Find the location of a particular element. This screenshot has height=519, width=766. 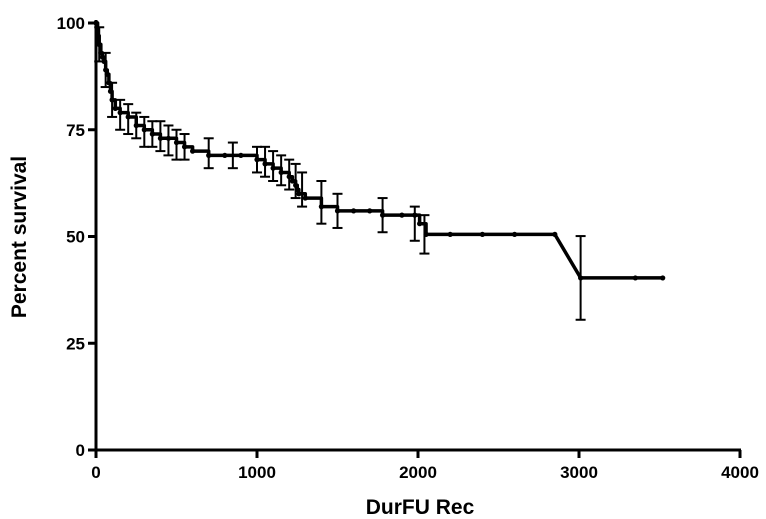

y-tick-label-100: 100 is located at coordinates (71, 23).